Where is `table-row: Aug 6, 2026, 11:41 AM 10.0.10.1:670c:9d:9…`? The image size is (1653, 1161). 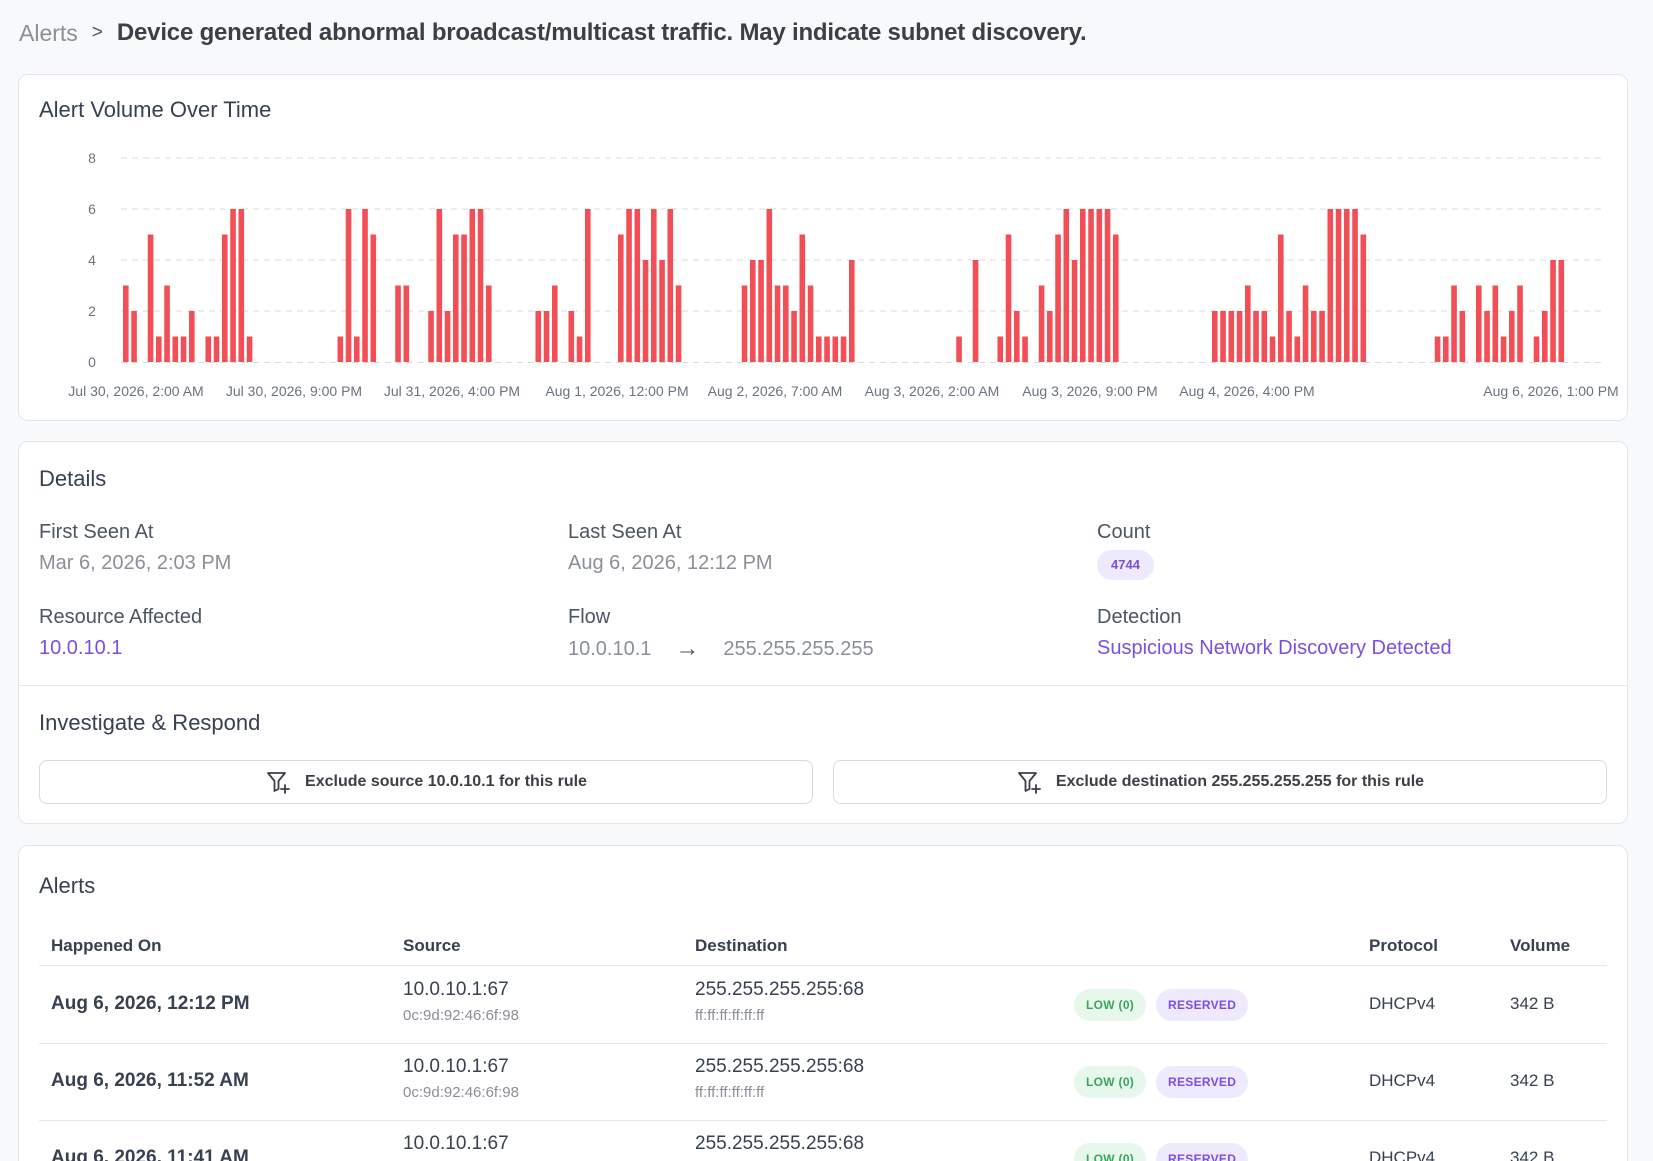
table-row: Aug 6, 2026, 11:41 AM 10.0.10.1:670c:9d:9… is located at coordinates (823, 1141).